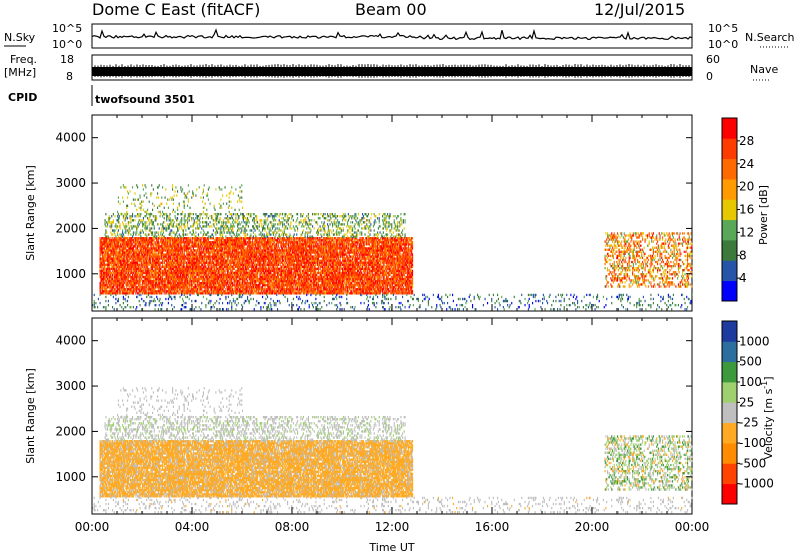  I want to click on noise-sky-series, so click(392, 35).